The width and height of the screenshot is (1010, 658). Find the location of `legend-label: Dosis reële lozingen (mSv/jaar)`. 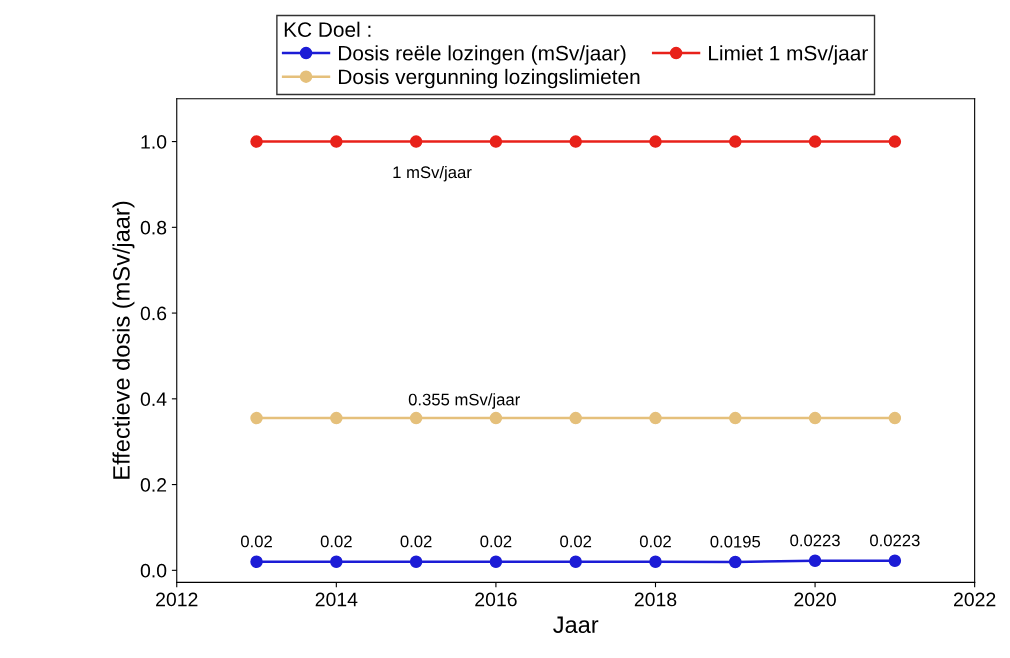

legend-label: Dosis reële lozingen (mSv/jaar) is located at coordinates (482, 55).